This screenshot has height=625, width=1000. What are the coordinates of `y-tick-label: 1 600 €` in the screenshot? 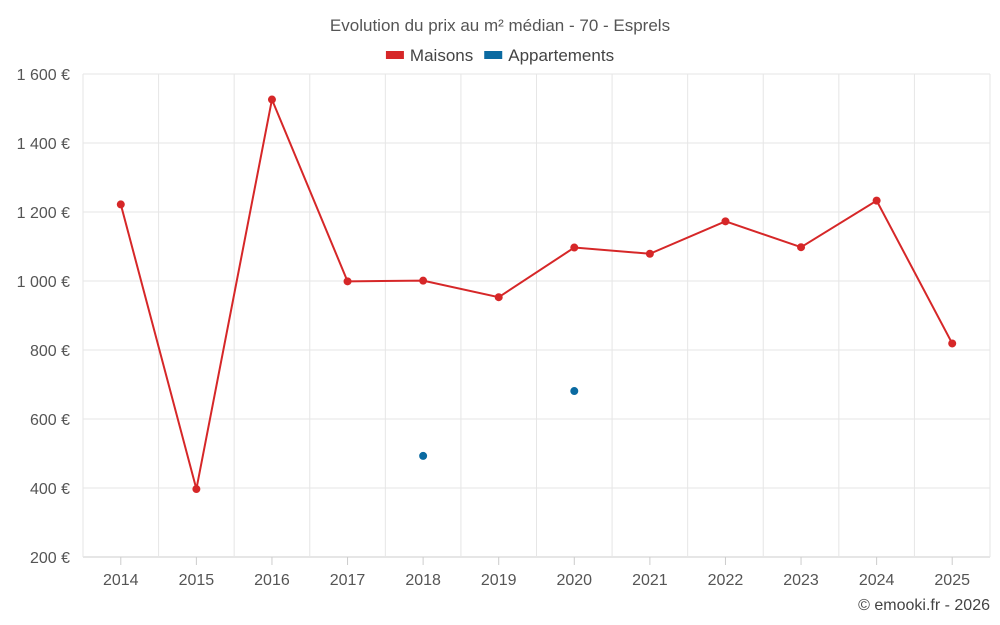 It's located at (43, 75).